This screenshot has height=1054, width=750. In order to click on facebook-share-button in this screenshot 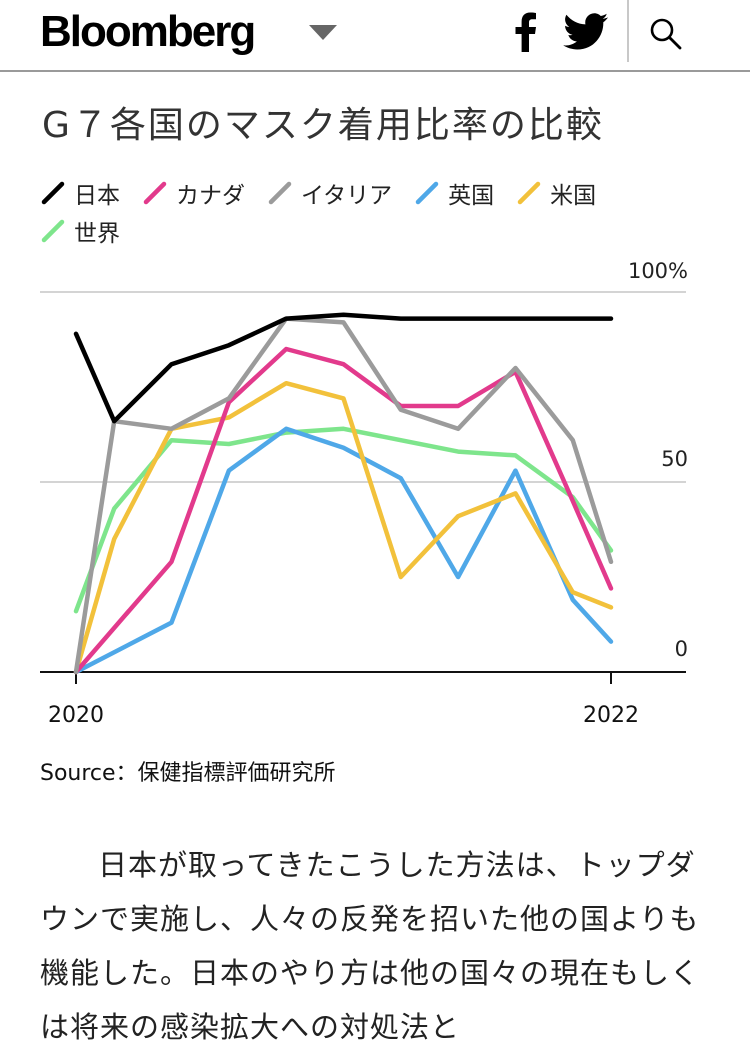, I will do `click(525, 32)`.